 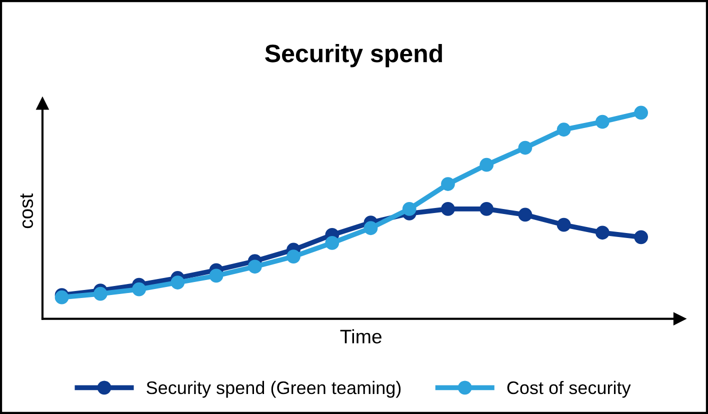 I want to click on legend-label: Cost of security, so click(x=569, y=389).